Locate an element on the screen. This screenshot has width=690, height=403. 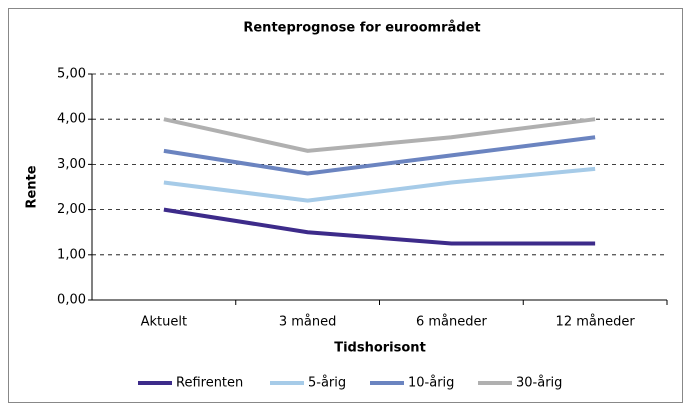
y-tick-label: 3,00 is located at coordinates (71, 164).